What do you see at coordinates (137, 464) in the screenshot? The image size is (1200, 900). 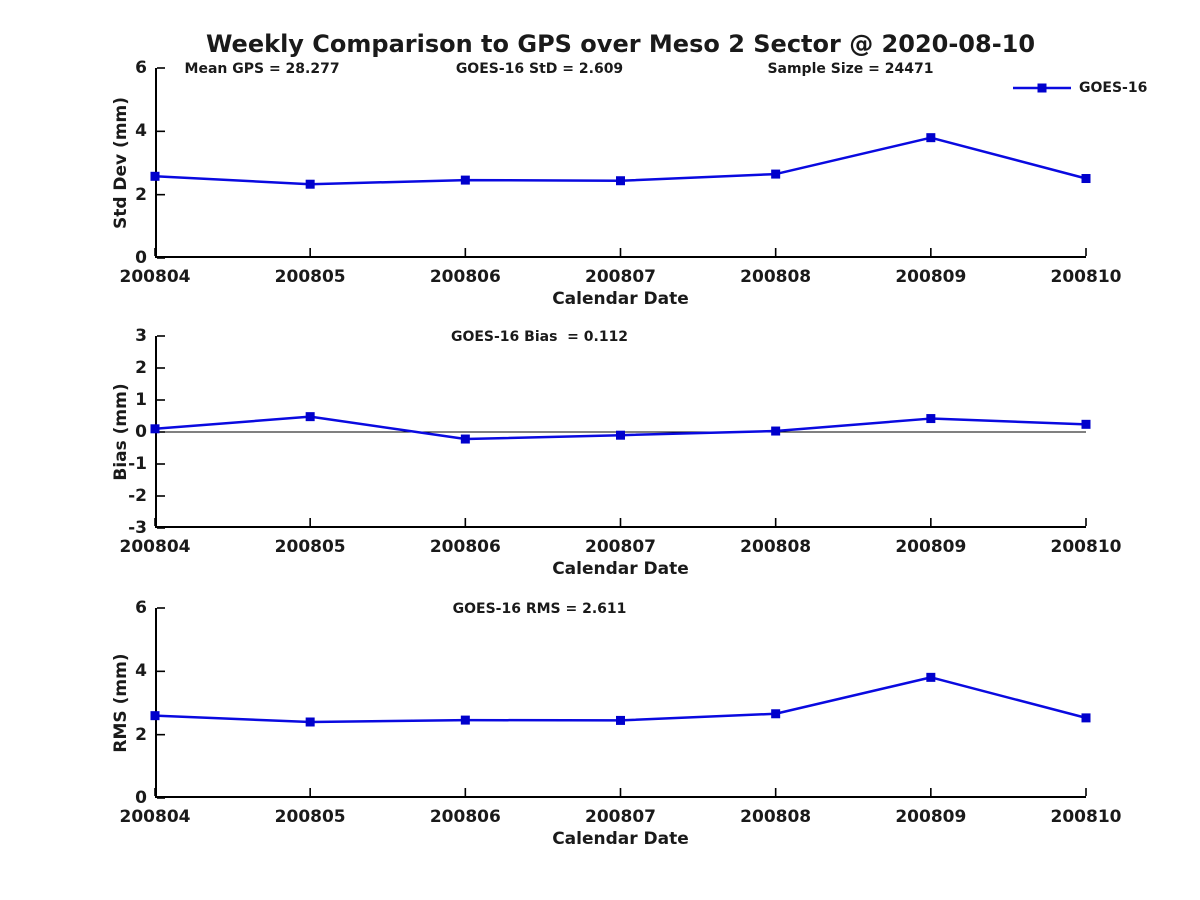 I see `y-tick-label: -1` at bounding box center [137, 464].